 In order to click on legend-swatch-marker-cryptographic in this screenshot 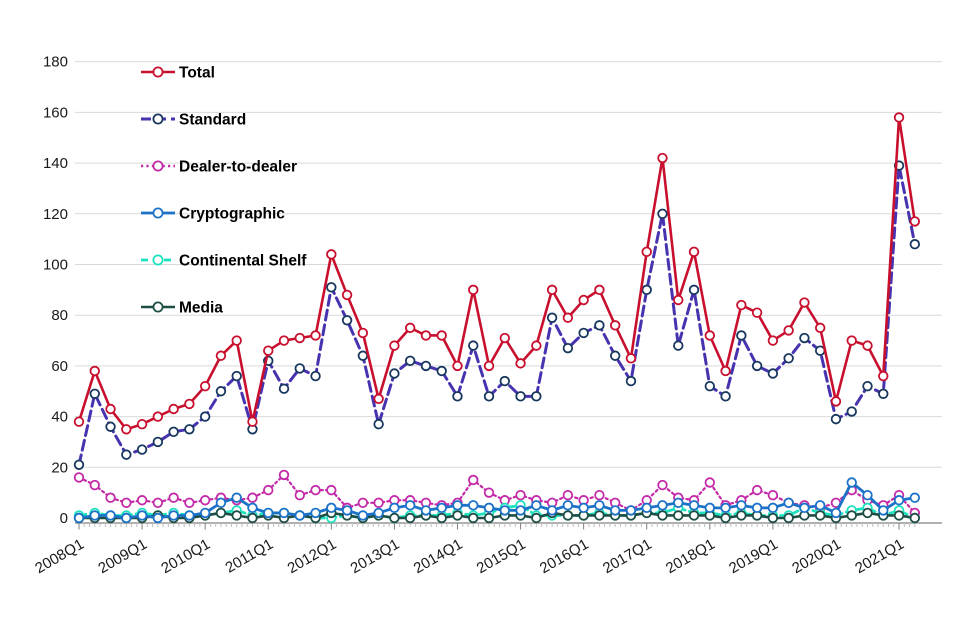, I will do `click(158, 213)`.